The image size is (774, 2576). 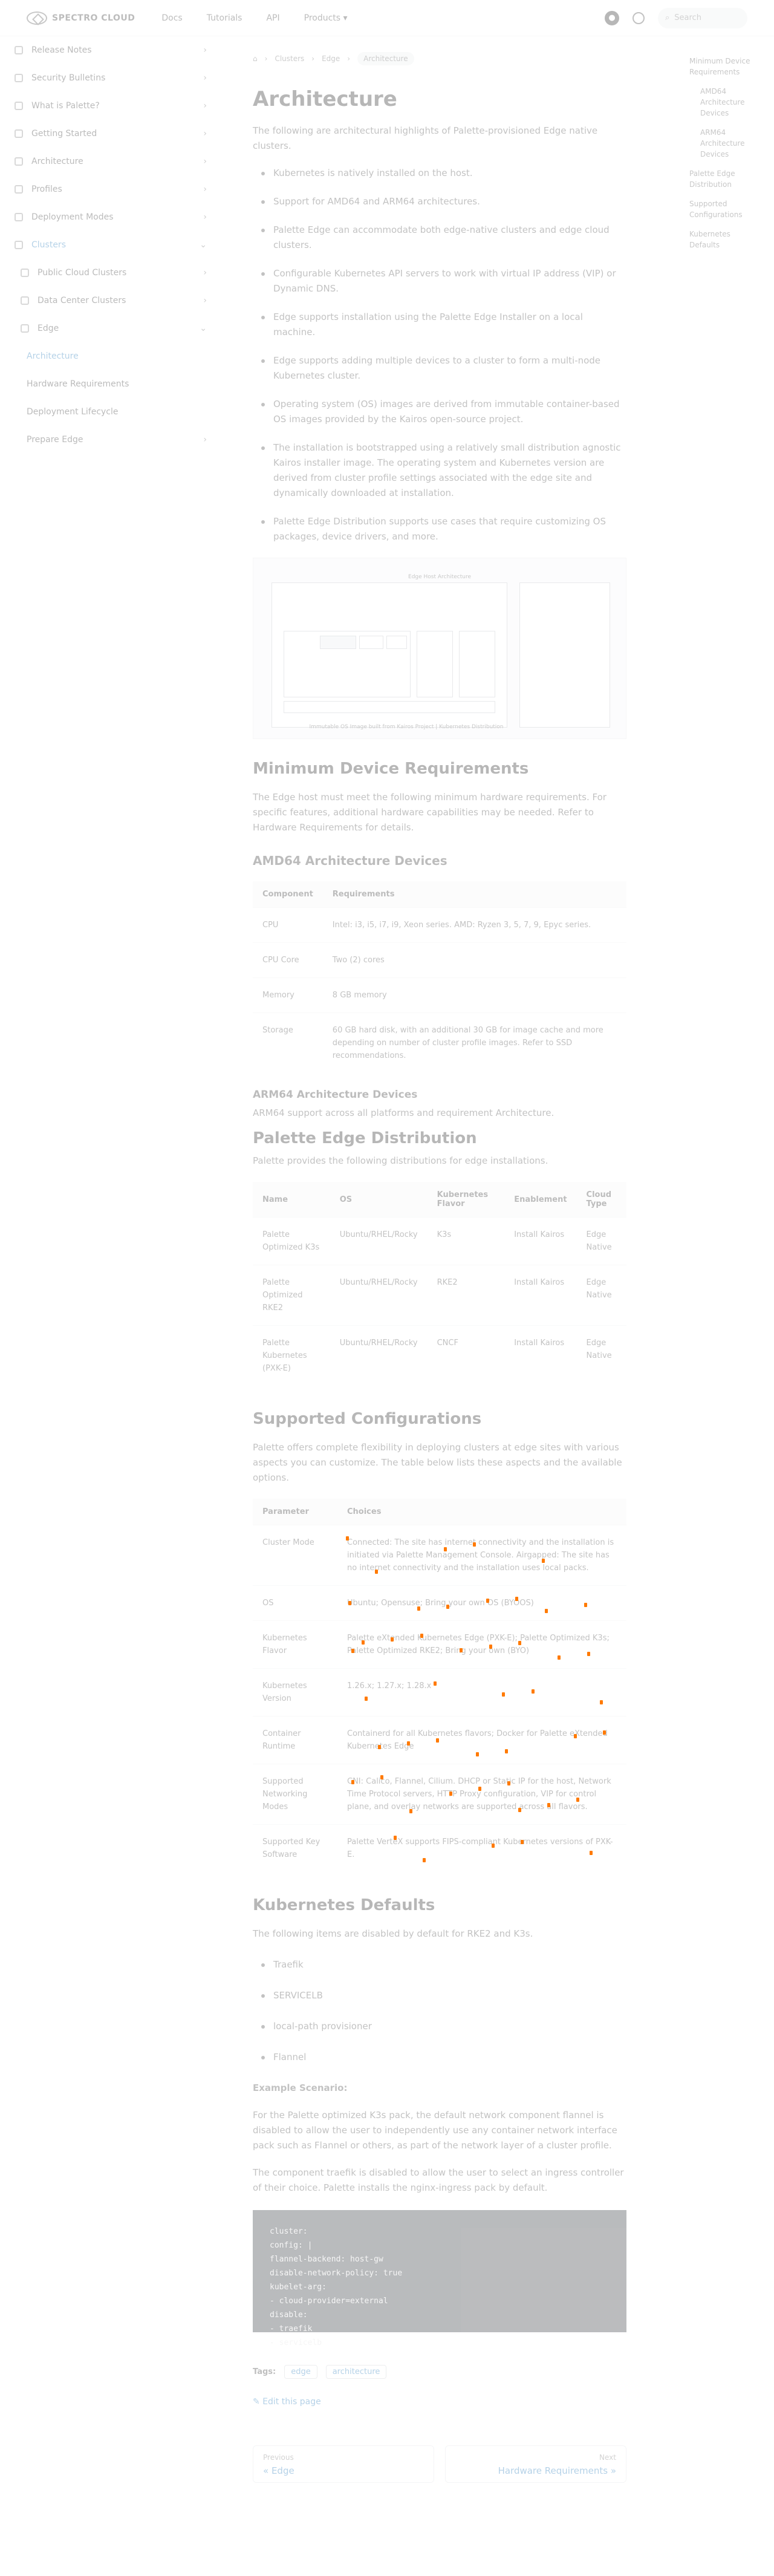 What do you see at coordinates (25, 273) in the screenshot?
I see `cloud-icon` at bounding box center [25, 273].